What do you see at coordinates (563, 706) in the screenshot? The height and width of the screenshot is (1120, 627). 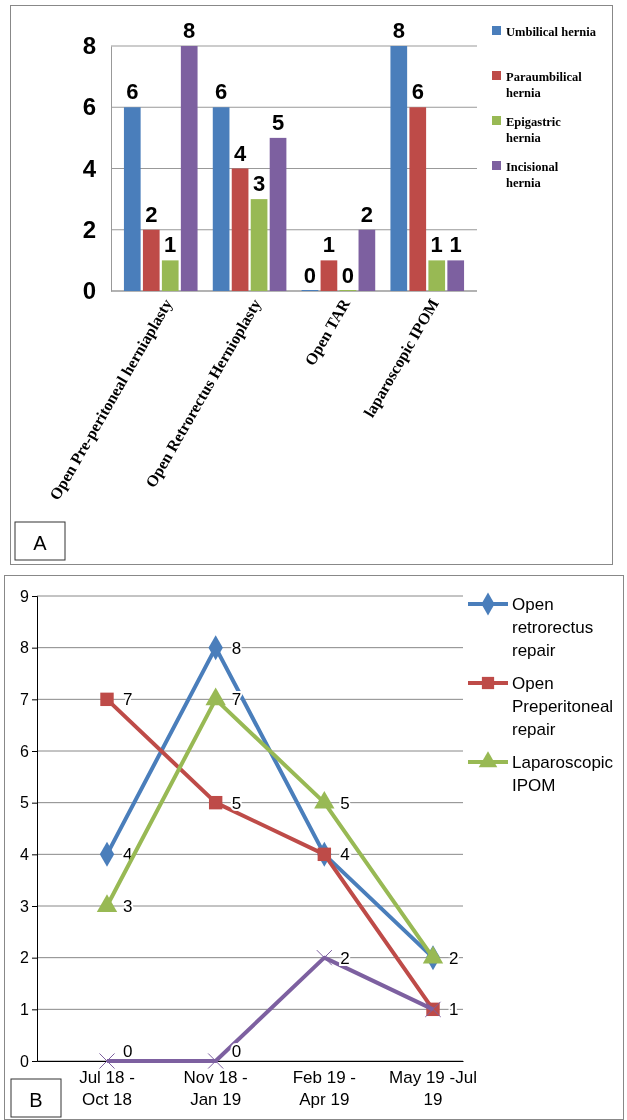 I see `legend-label: Open Preperitoneal repair` at bounding box center [563, 706].